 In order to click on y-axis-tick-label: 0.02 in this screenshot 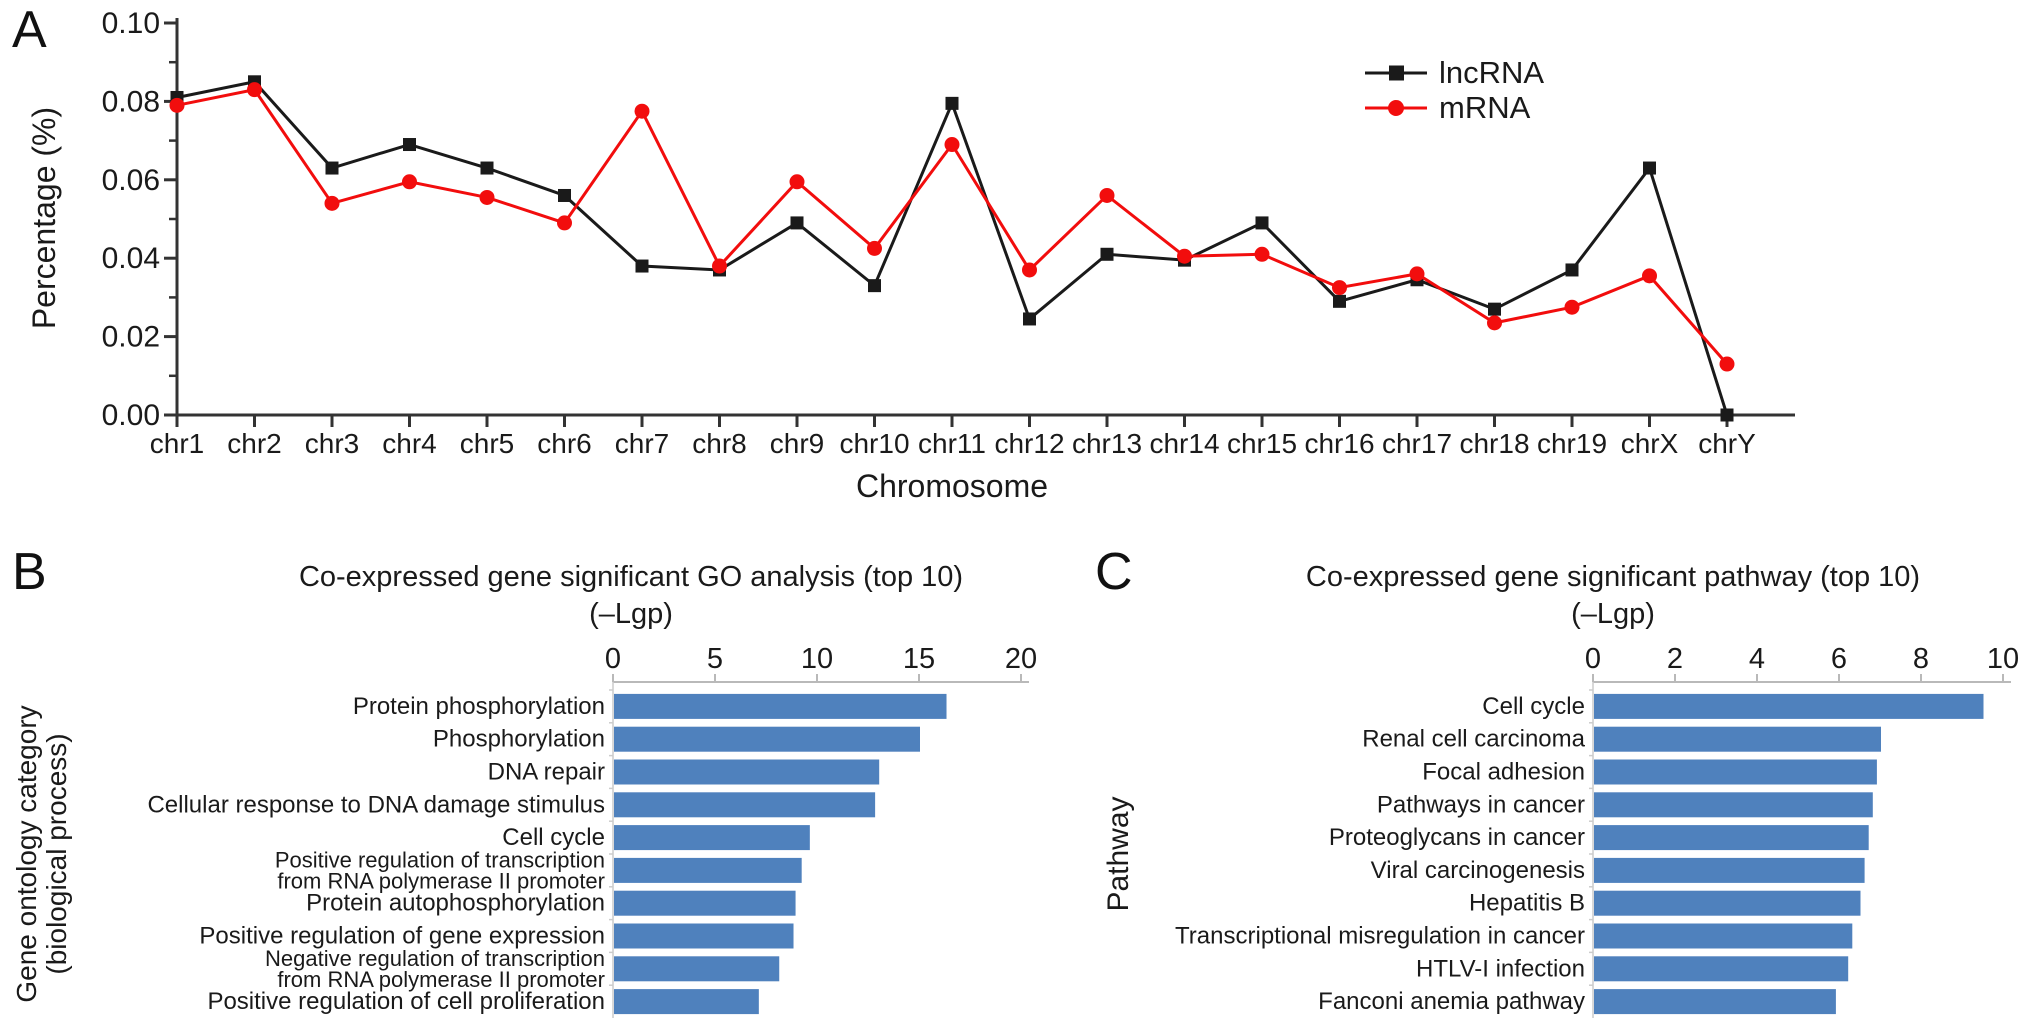, I will do `click(131, 337)`.